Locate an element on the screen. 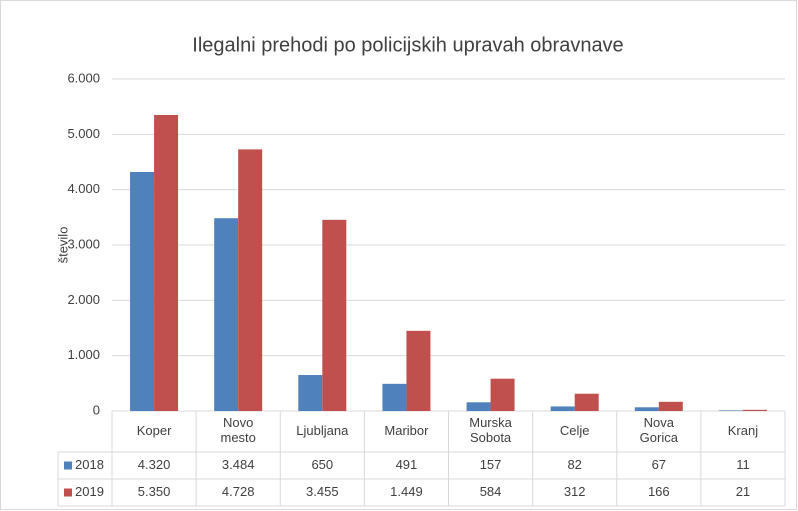 This screenshot has width=798, height=511. table-value: 82 is located at coordinates (574, 464).